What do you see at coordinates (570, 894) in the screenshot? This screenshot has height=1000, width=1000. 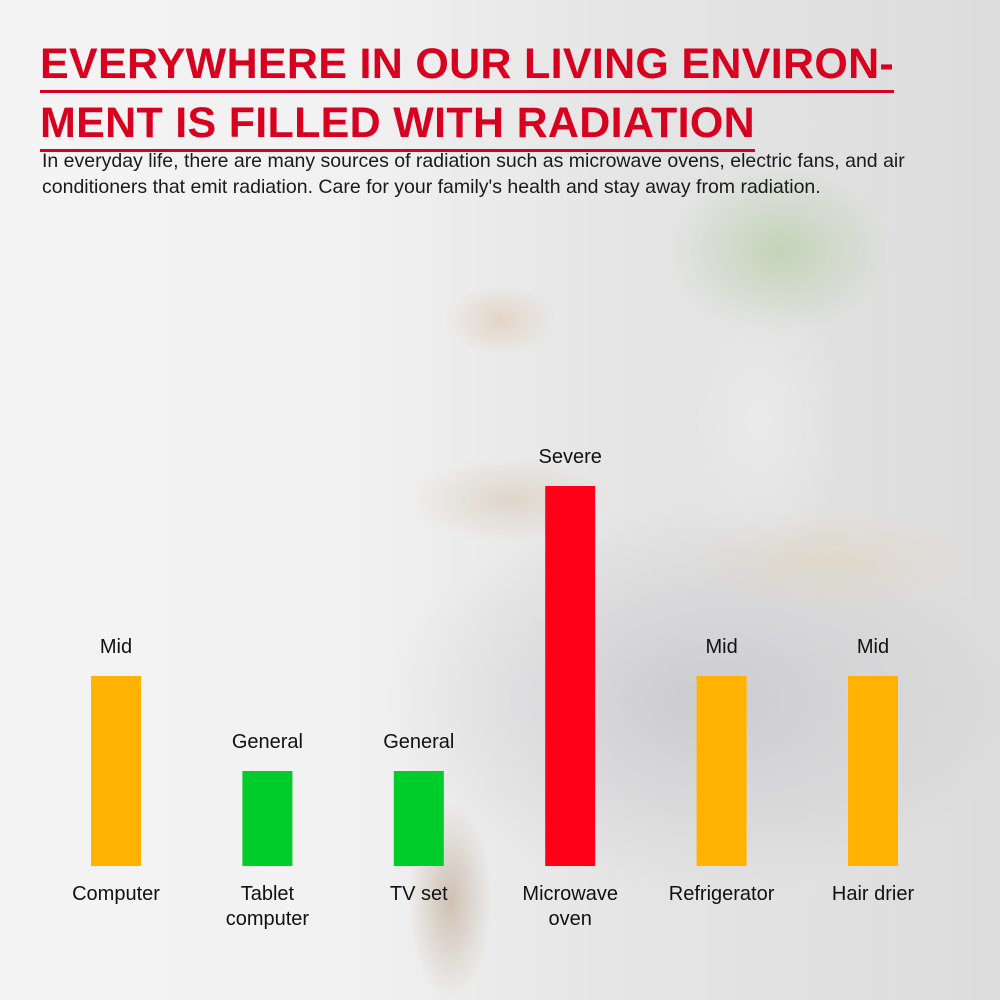 I see `category-label-3: Microwave` at bounding box center [570, 894].